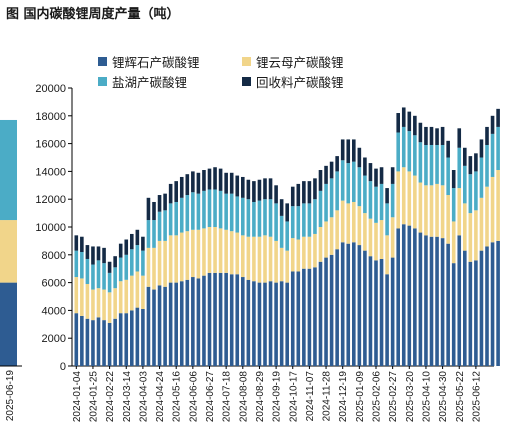  Describe the element at coordinates (8, 170) in the screenshot. I see `clip-bar-brine` at that location.